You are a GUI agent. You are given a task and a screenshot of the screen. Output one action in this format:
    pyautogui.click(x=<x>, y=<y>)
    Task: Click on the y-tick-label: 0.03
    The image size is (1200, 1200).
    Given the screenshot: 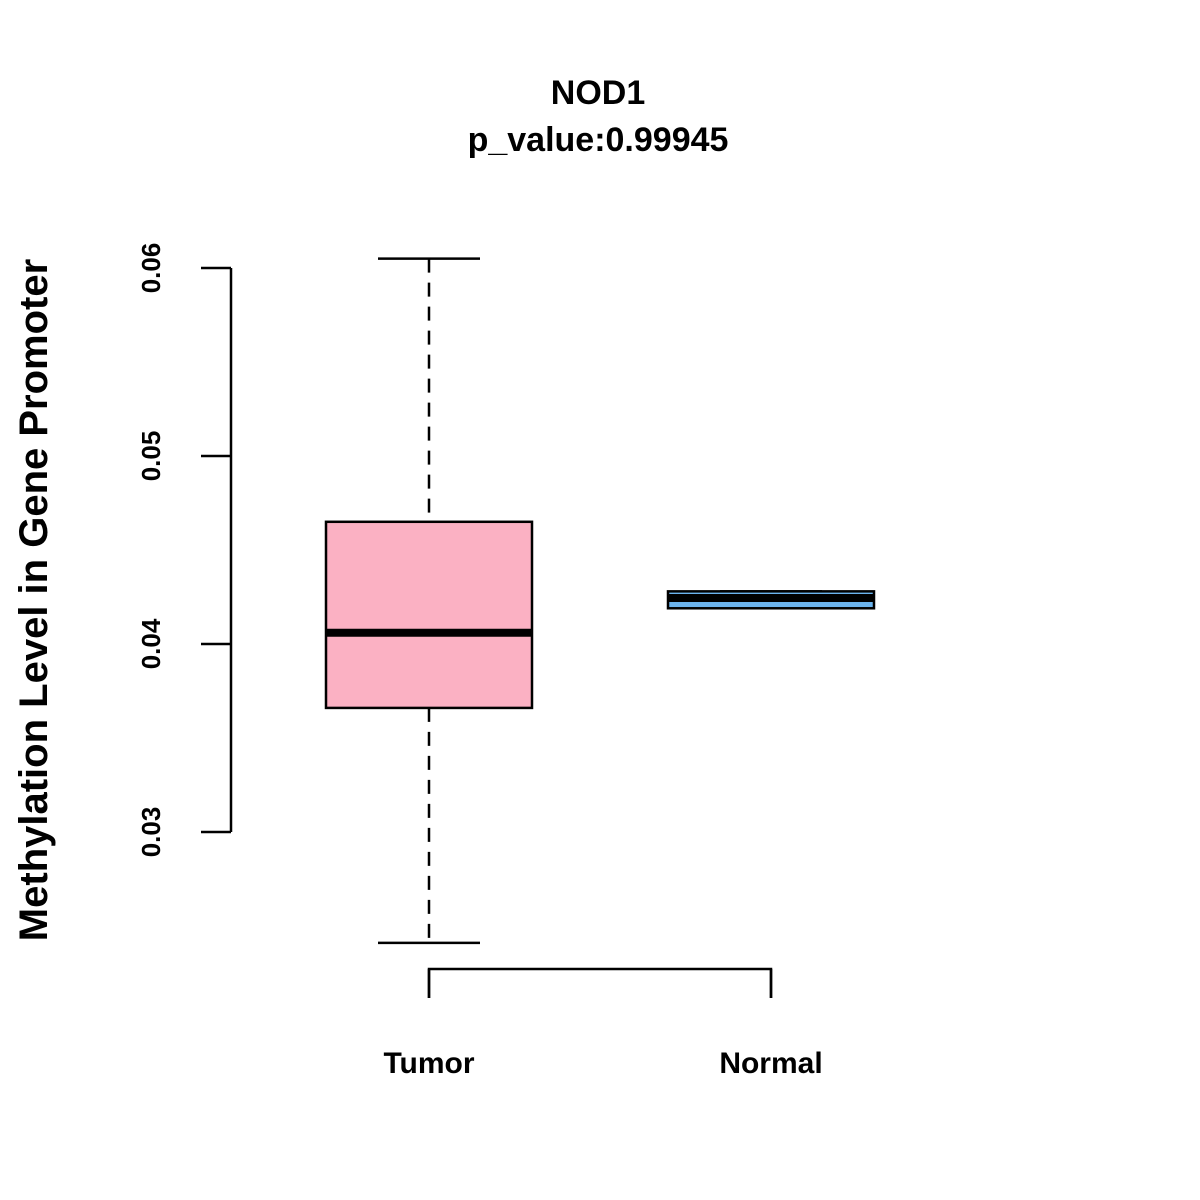 What is the action you would take?
    pyautogui.click(x=151, y=832)
    